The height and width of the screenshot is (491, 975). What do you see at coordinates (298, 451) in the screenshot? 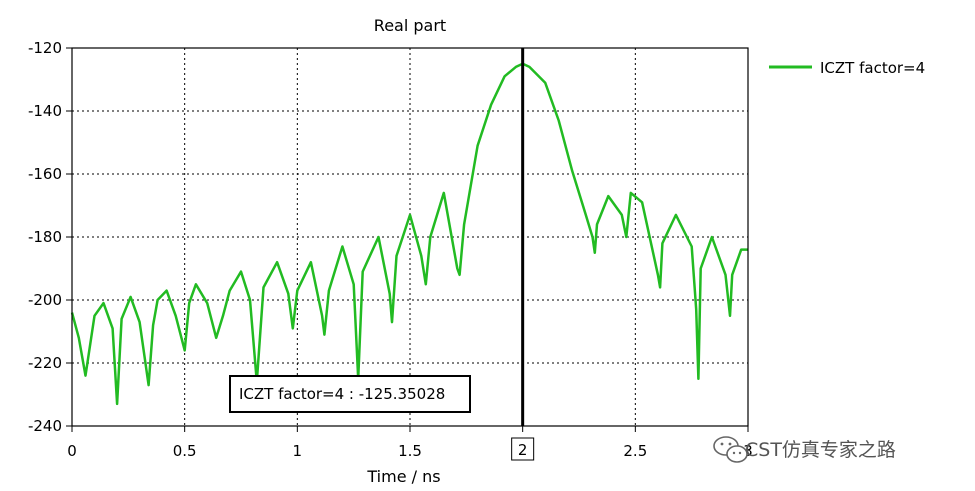
I see `x-tick-label: 1` at bounding box center [298, 451].